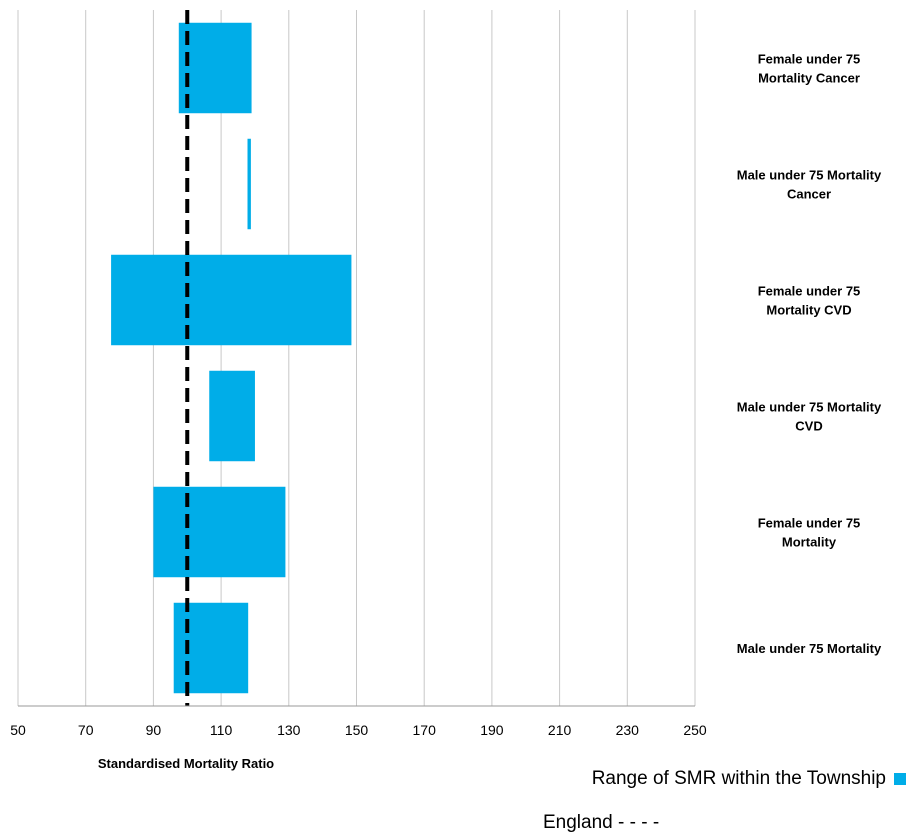 This screenshot has width=916, height=834. I want to click on category-label: Mortality Cancer, so click(809, 78).